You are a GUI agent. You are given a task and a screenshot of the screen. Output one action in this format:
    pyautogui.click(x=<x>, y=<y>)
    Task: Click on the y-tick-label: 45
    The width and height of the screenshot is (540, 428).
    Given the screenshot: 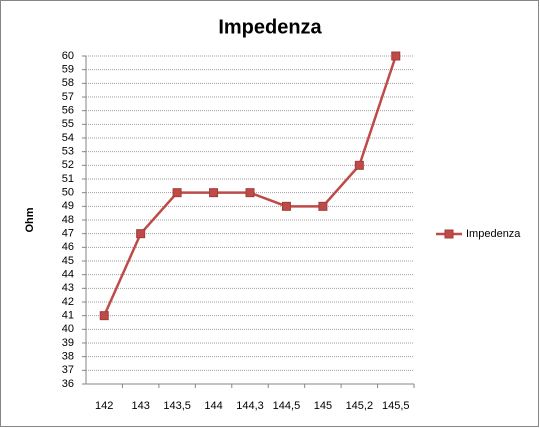 What is the action you would take?
    pyautogui.click(x=68, y=261)
    